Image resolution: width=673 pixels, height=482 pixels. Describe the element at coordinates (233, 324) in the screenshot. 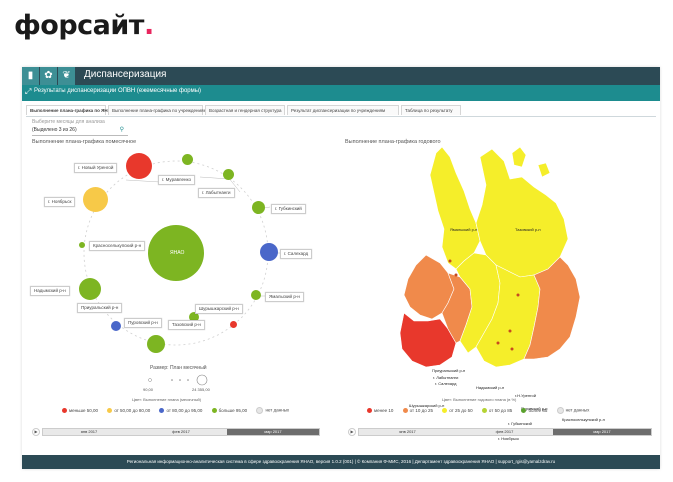

I see `bubble-shuryshkarsky` at that location.